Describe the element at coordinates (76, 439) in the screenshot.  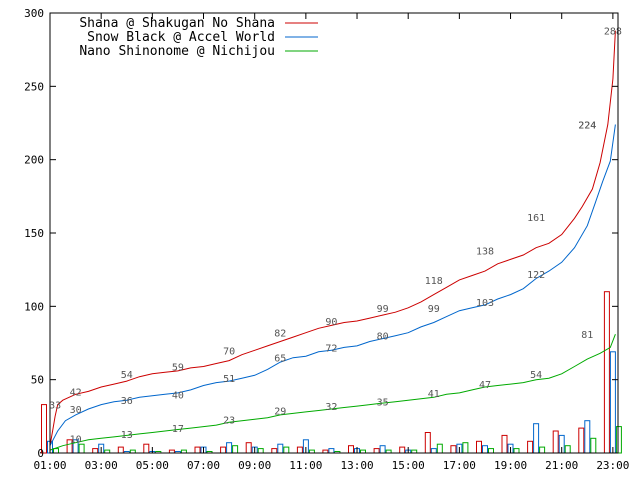
I see `data-label: 10` at that location.